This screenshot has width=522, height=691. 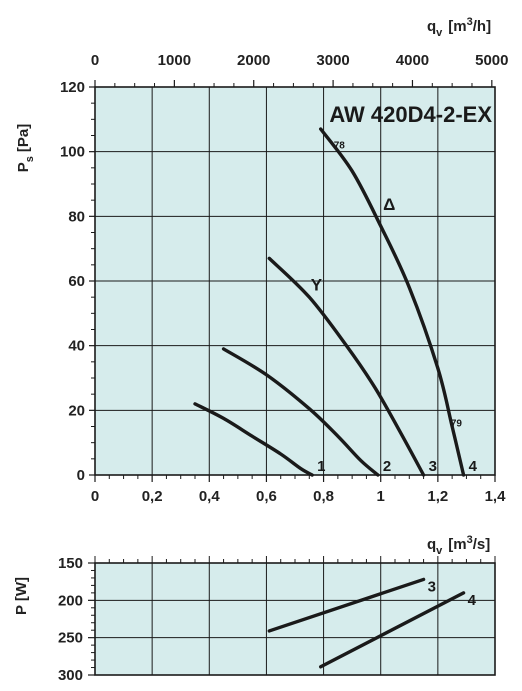 What do you see at coordinates (412, 60) in the screenshot?
I see `flow-secondary-tick-label: 4000` at bounding box center [412, 60].